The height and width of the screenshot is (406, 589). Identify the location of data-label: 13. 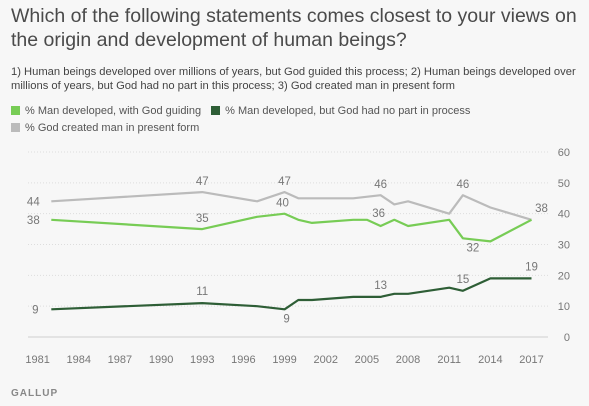
(380, 286).